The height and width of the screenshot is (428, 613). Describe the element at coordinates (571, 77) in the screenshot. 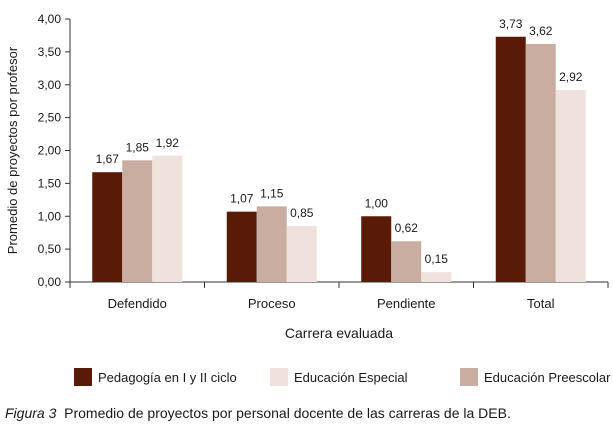

I see `data-label: 2,92` at that location.